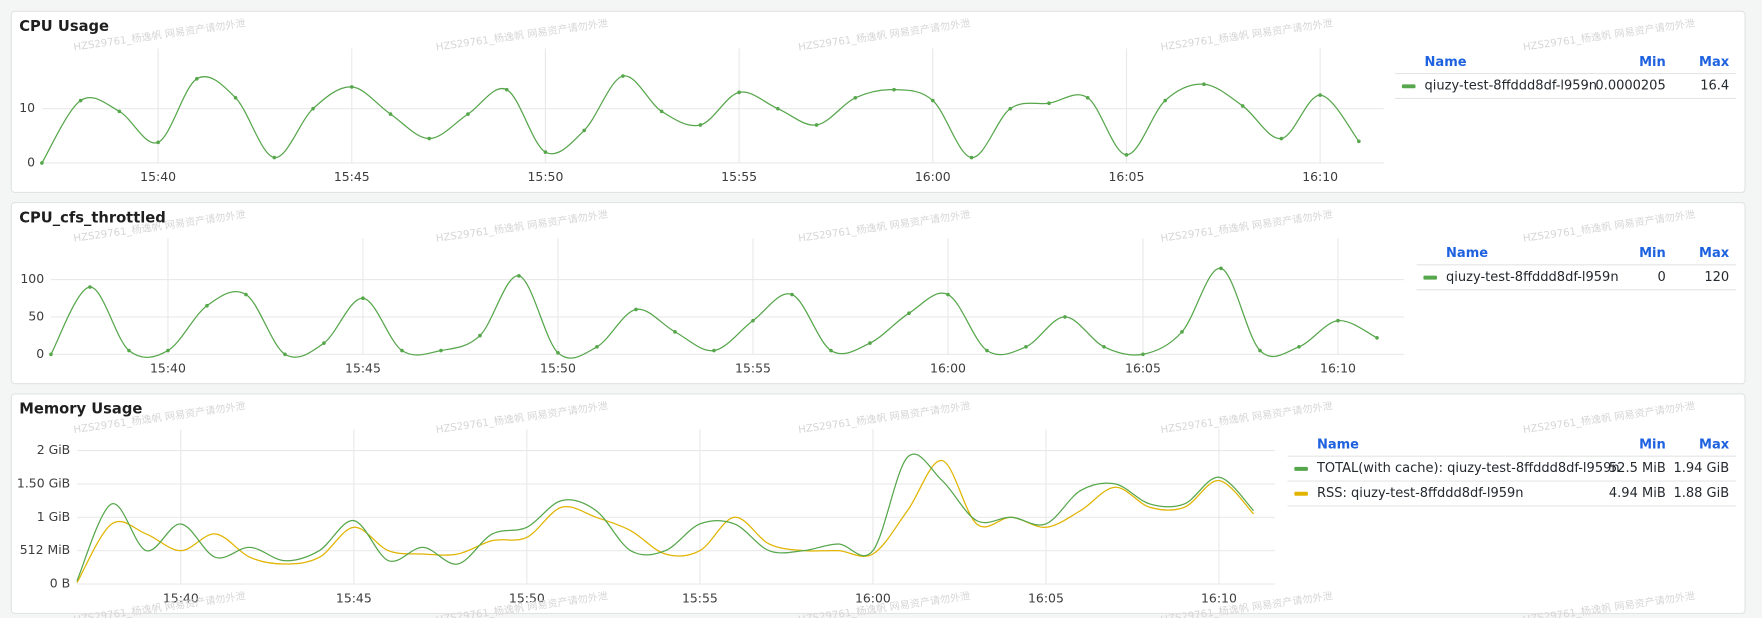  What do you see at coordinates (527, 597) in the screenshot?
I see `x-tick-label: 15:50` at bounding box center [527, 597].